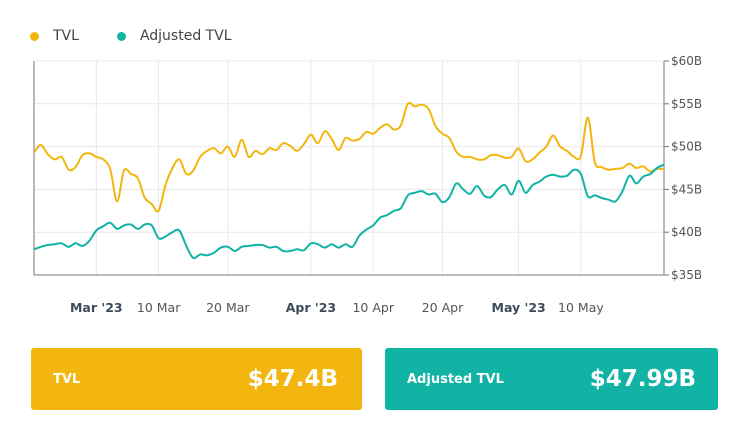  What do you see at coordinates (121, 36) in the screenshot?
I see `legend-dot-adjusted-tvl` at bounding box center [121, 36].